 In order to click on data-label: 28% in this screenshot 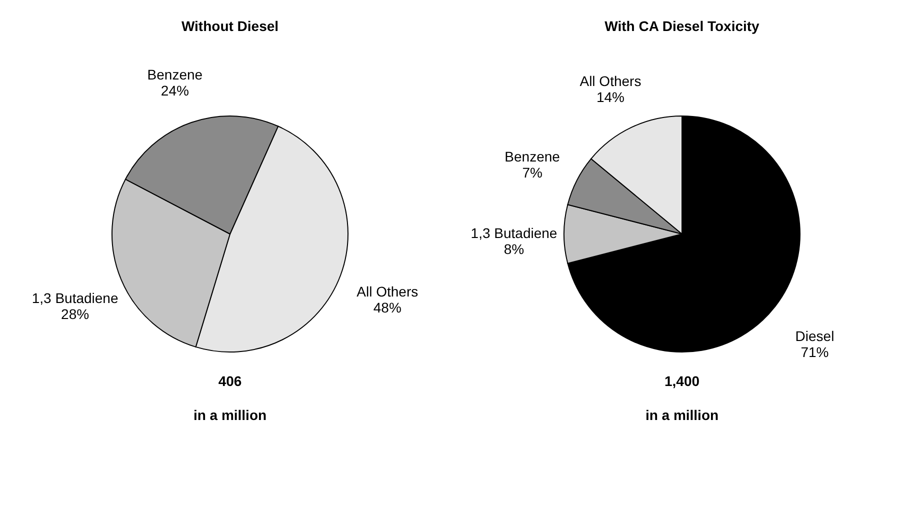, I will do `click(75, 314)`.